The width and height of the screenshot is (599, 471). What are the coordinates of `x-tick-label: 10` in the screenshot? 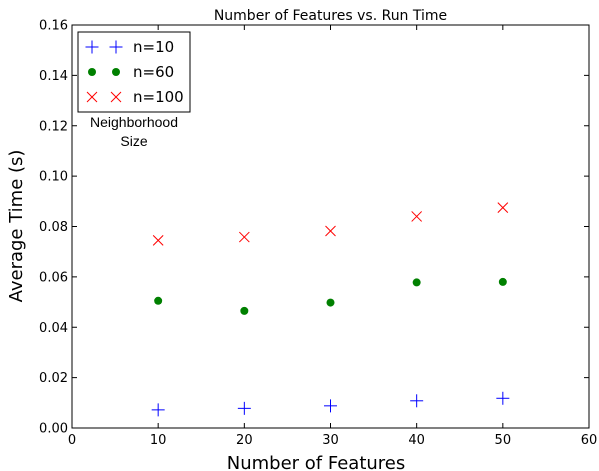 It's located at (158, 440).